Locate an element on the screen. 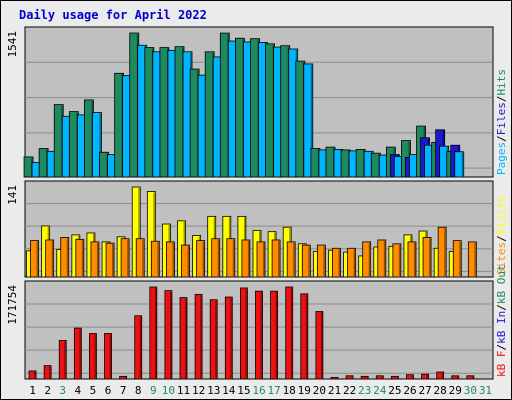  day-label-26: 26 is located at coordinates (409, 390).